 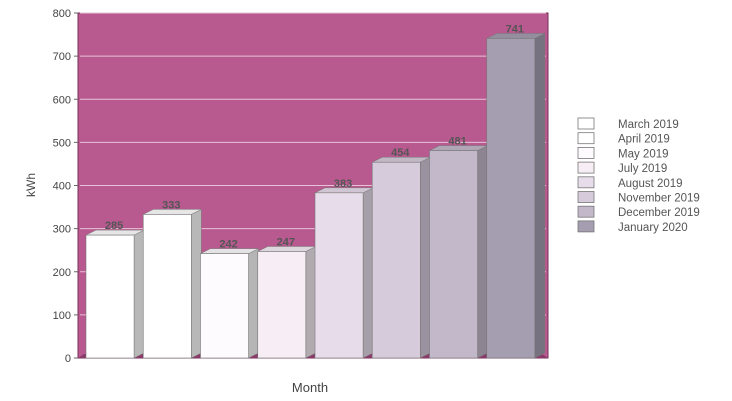 What do you see at coordinates (659, 213) in the screenshot?
I see `legend-label: December 2019` at bounding box center [659, 213].